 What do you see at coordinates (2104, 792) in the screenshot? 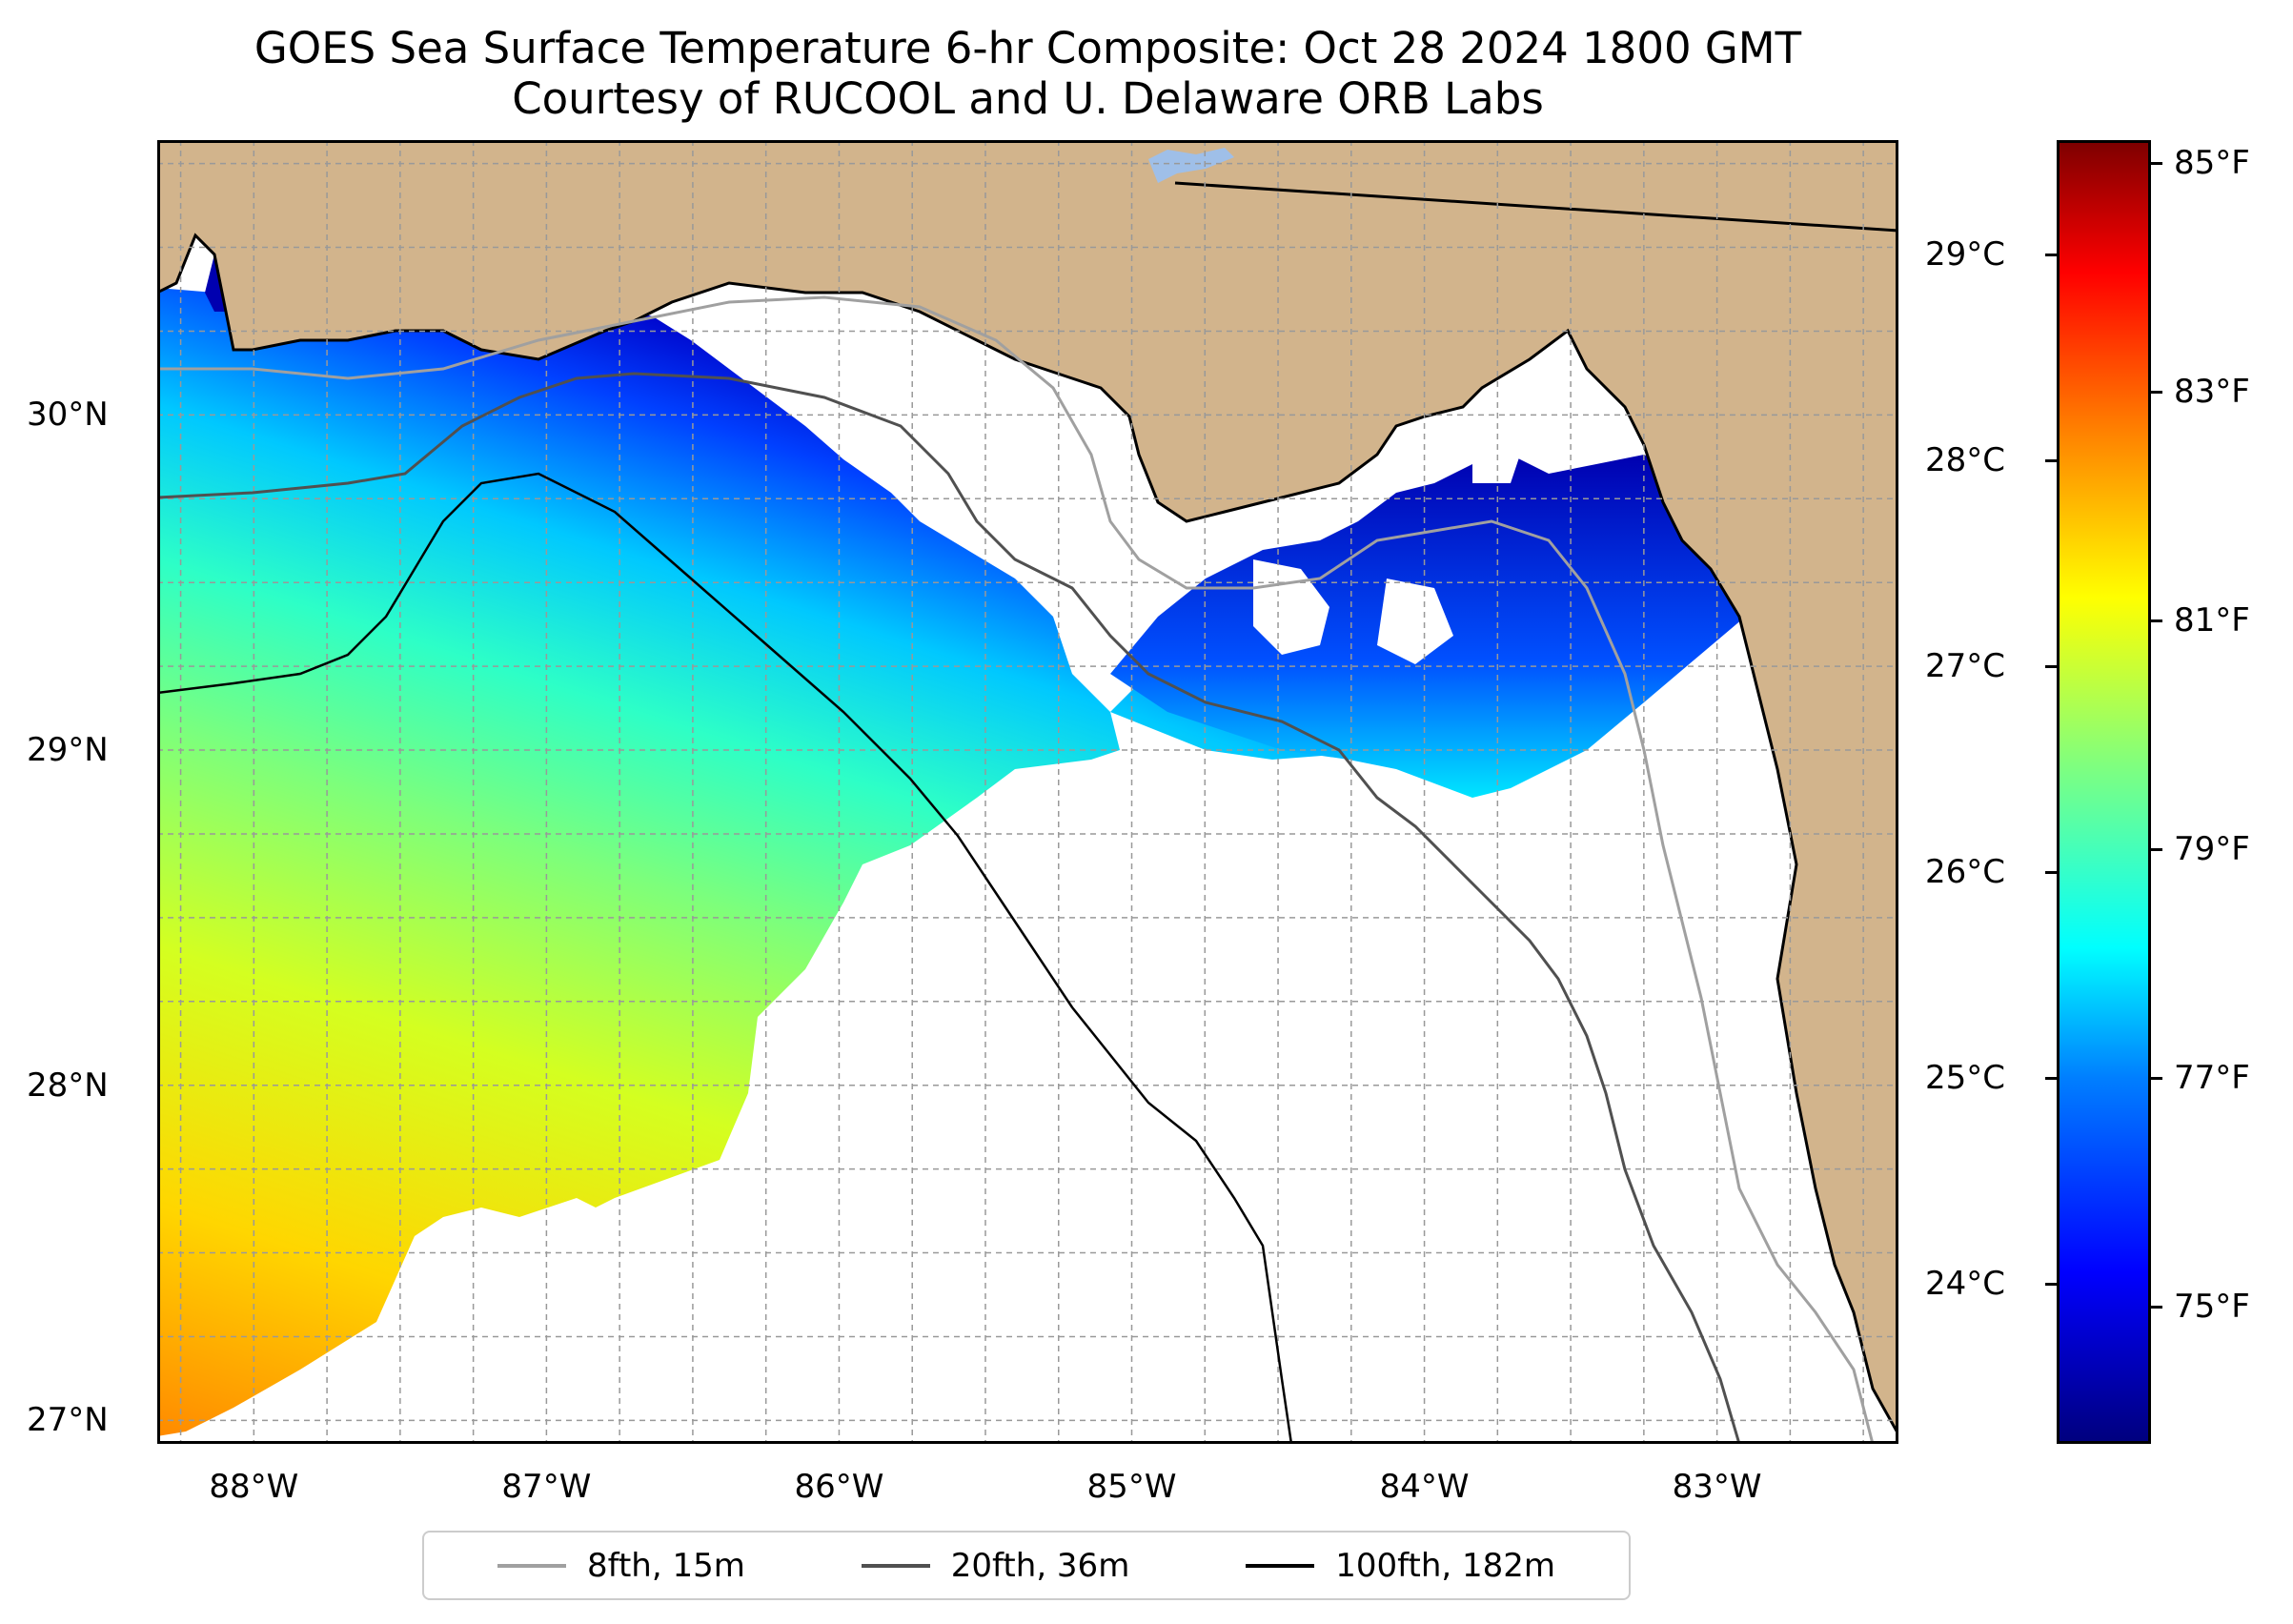
I see `colorbar` at bounding box center [2104, 792].